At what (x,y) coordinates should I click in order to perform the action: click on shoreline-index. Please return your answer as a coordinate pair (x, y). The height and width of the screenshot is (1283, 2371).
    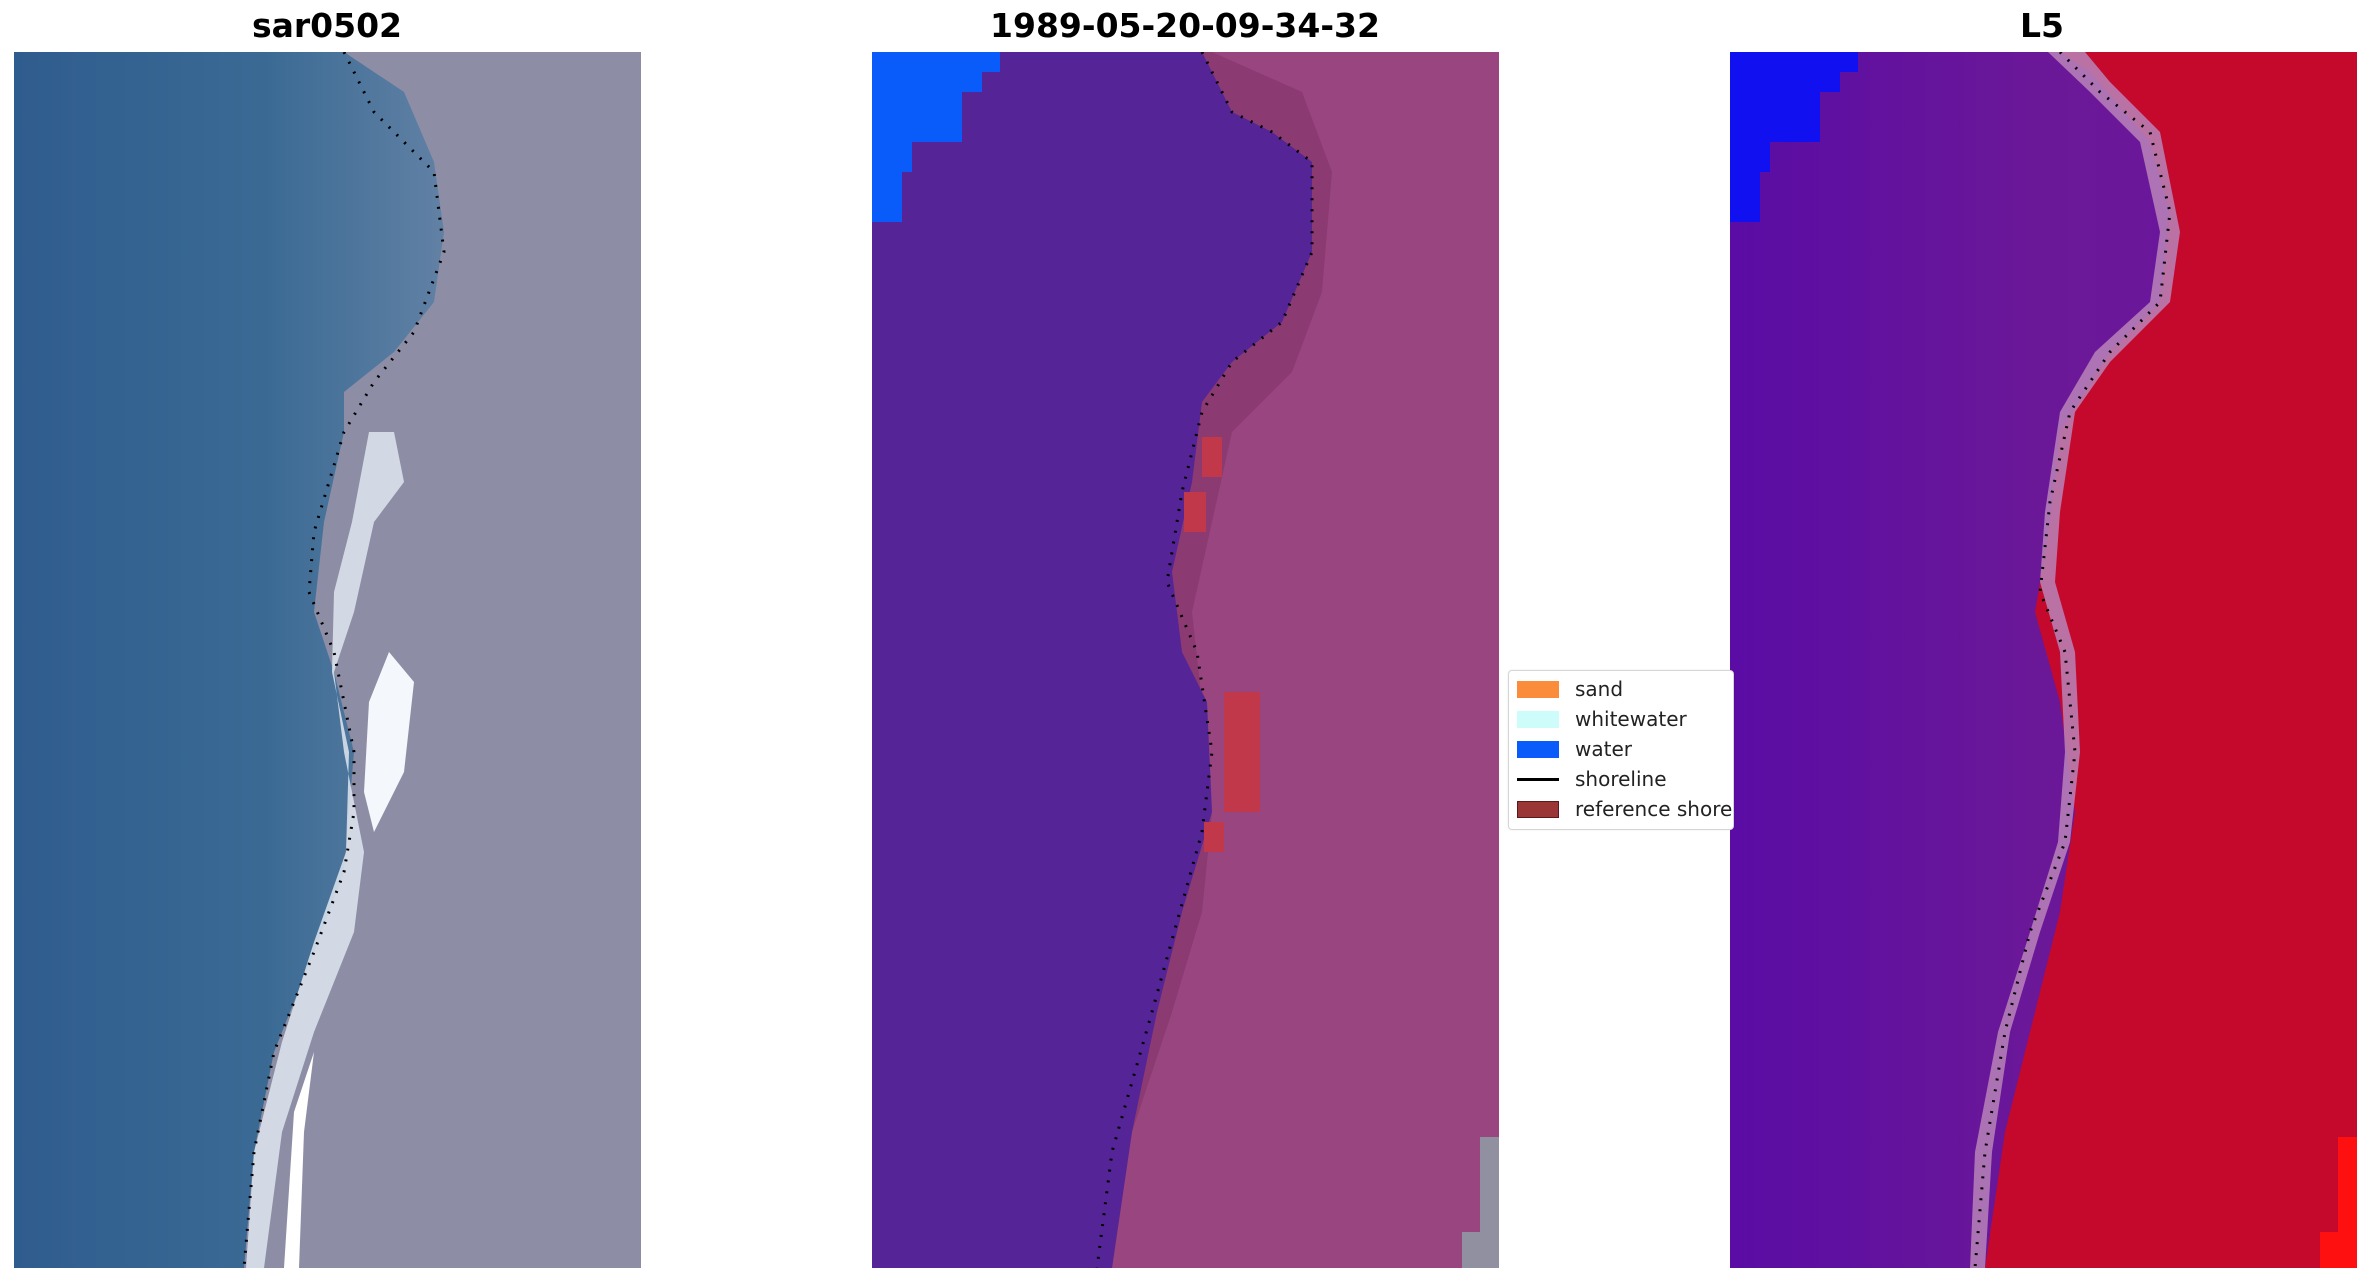
    Looking at the image, I should click on (2072, 660).